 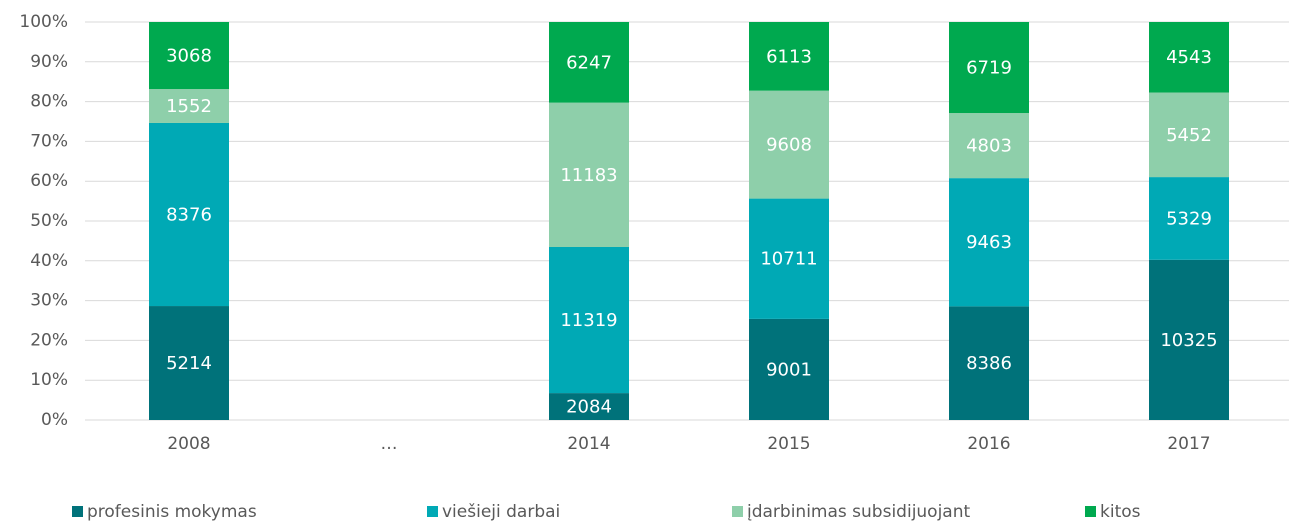 What do you see at coordinates (859, 512) in the screenshot?
I see `legend-label: įdarbinimas subsidijuojant` at bounding box center [859, 512].